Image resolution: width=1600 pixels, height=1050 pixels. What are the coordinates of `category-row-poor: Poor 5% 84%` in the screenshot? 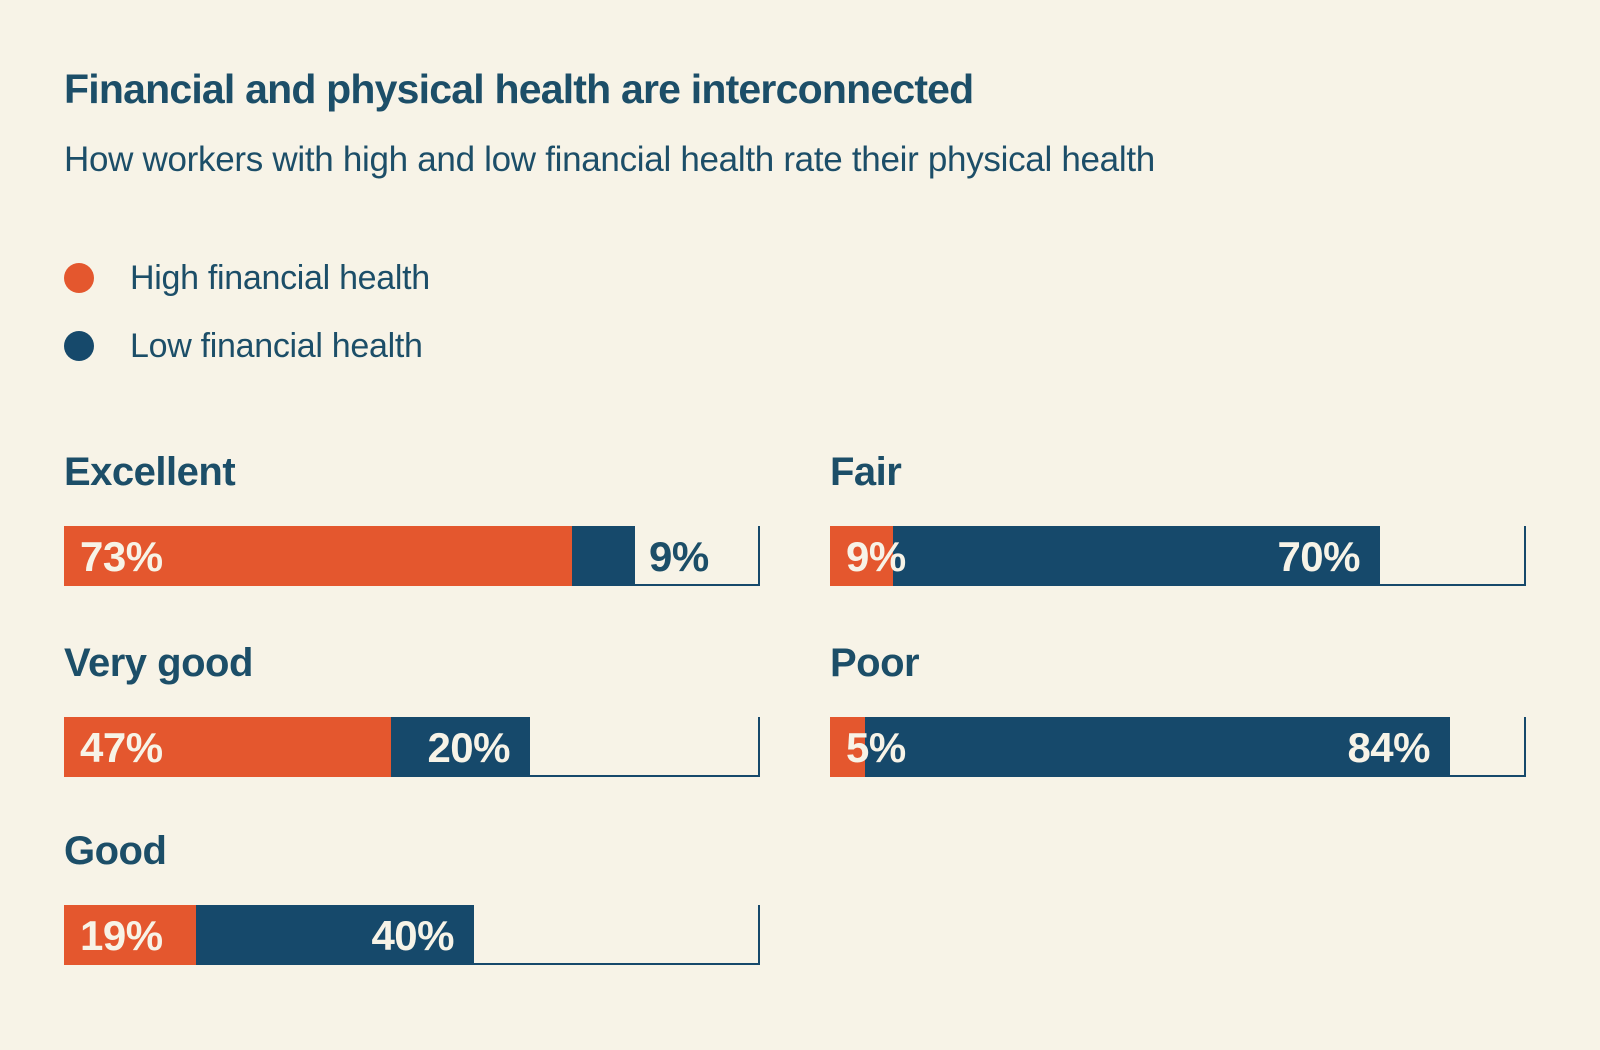 It's located at (1178, 708).